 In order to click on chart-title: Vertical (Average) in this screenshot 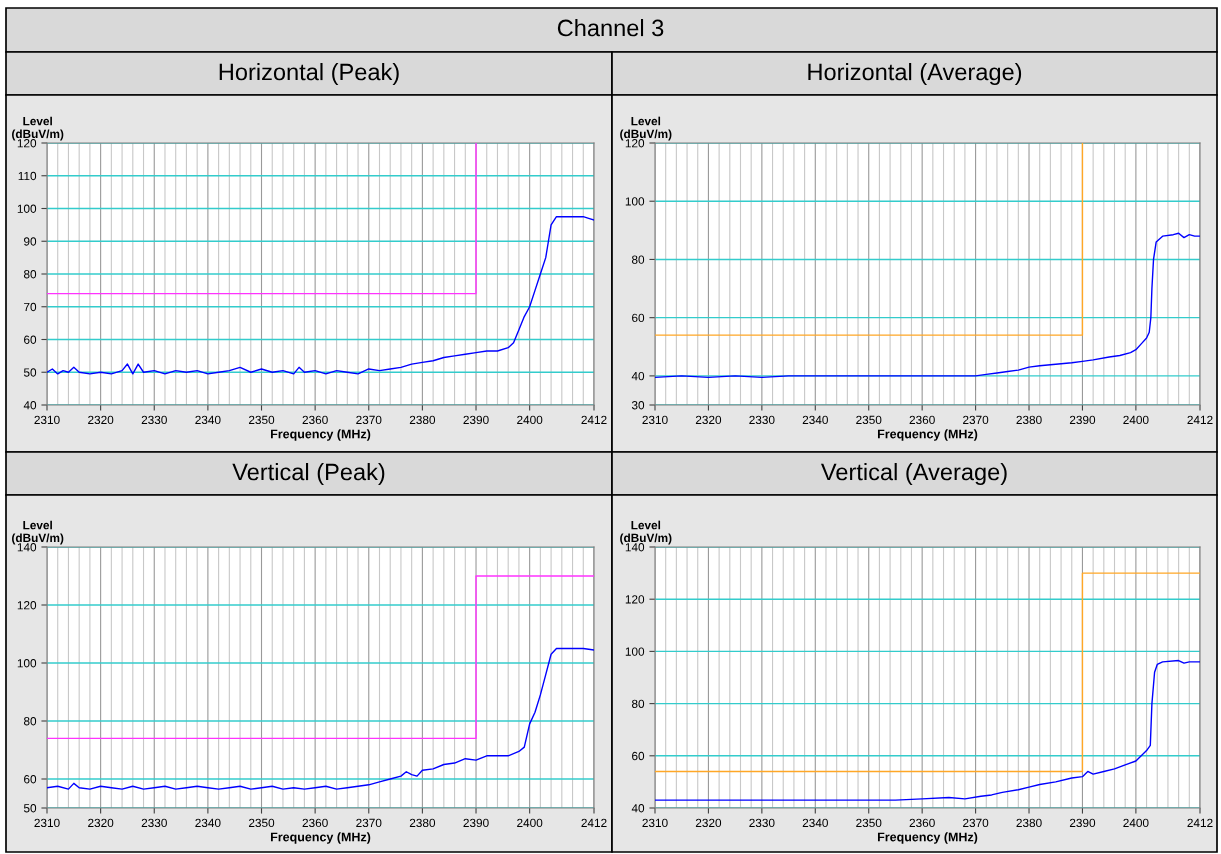, I will do `click(913, 473)`.